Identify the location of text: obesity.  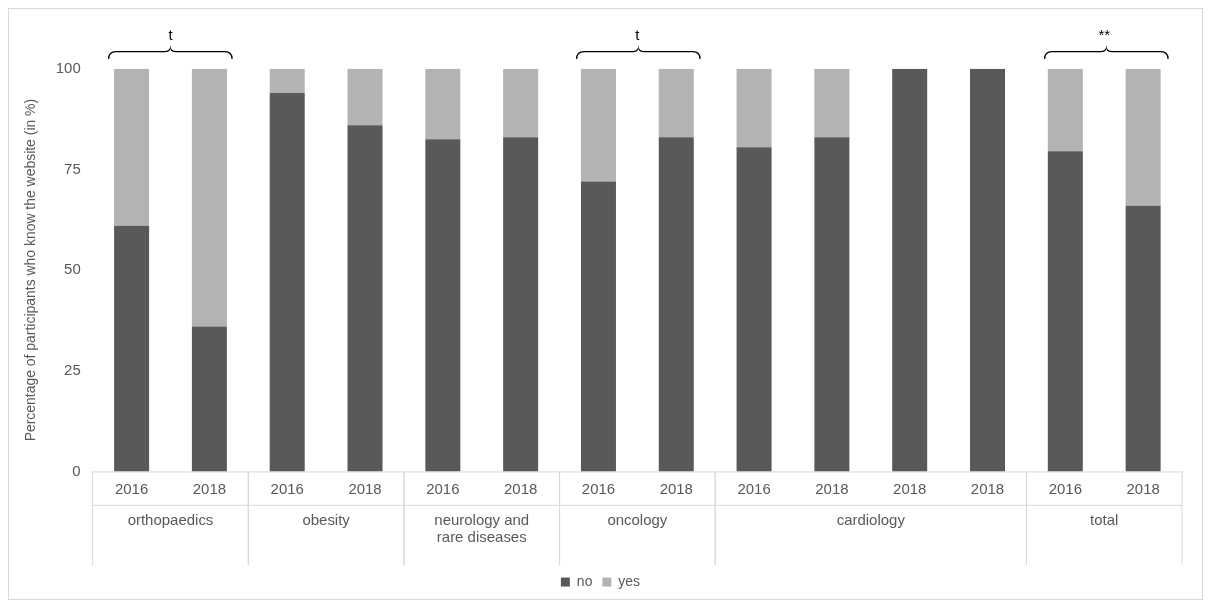
(326, 519).